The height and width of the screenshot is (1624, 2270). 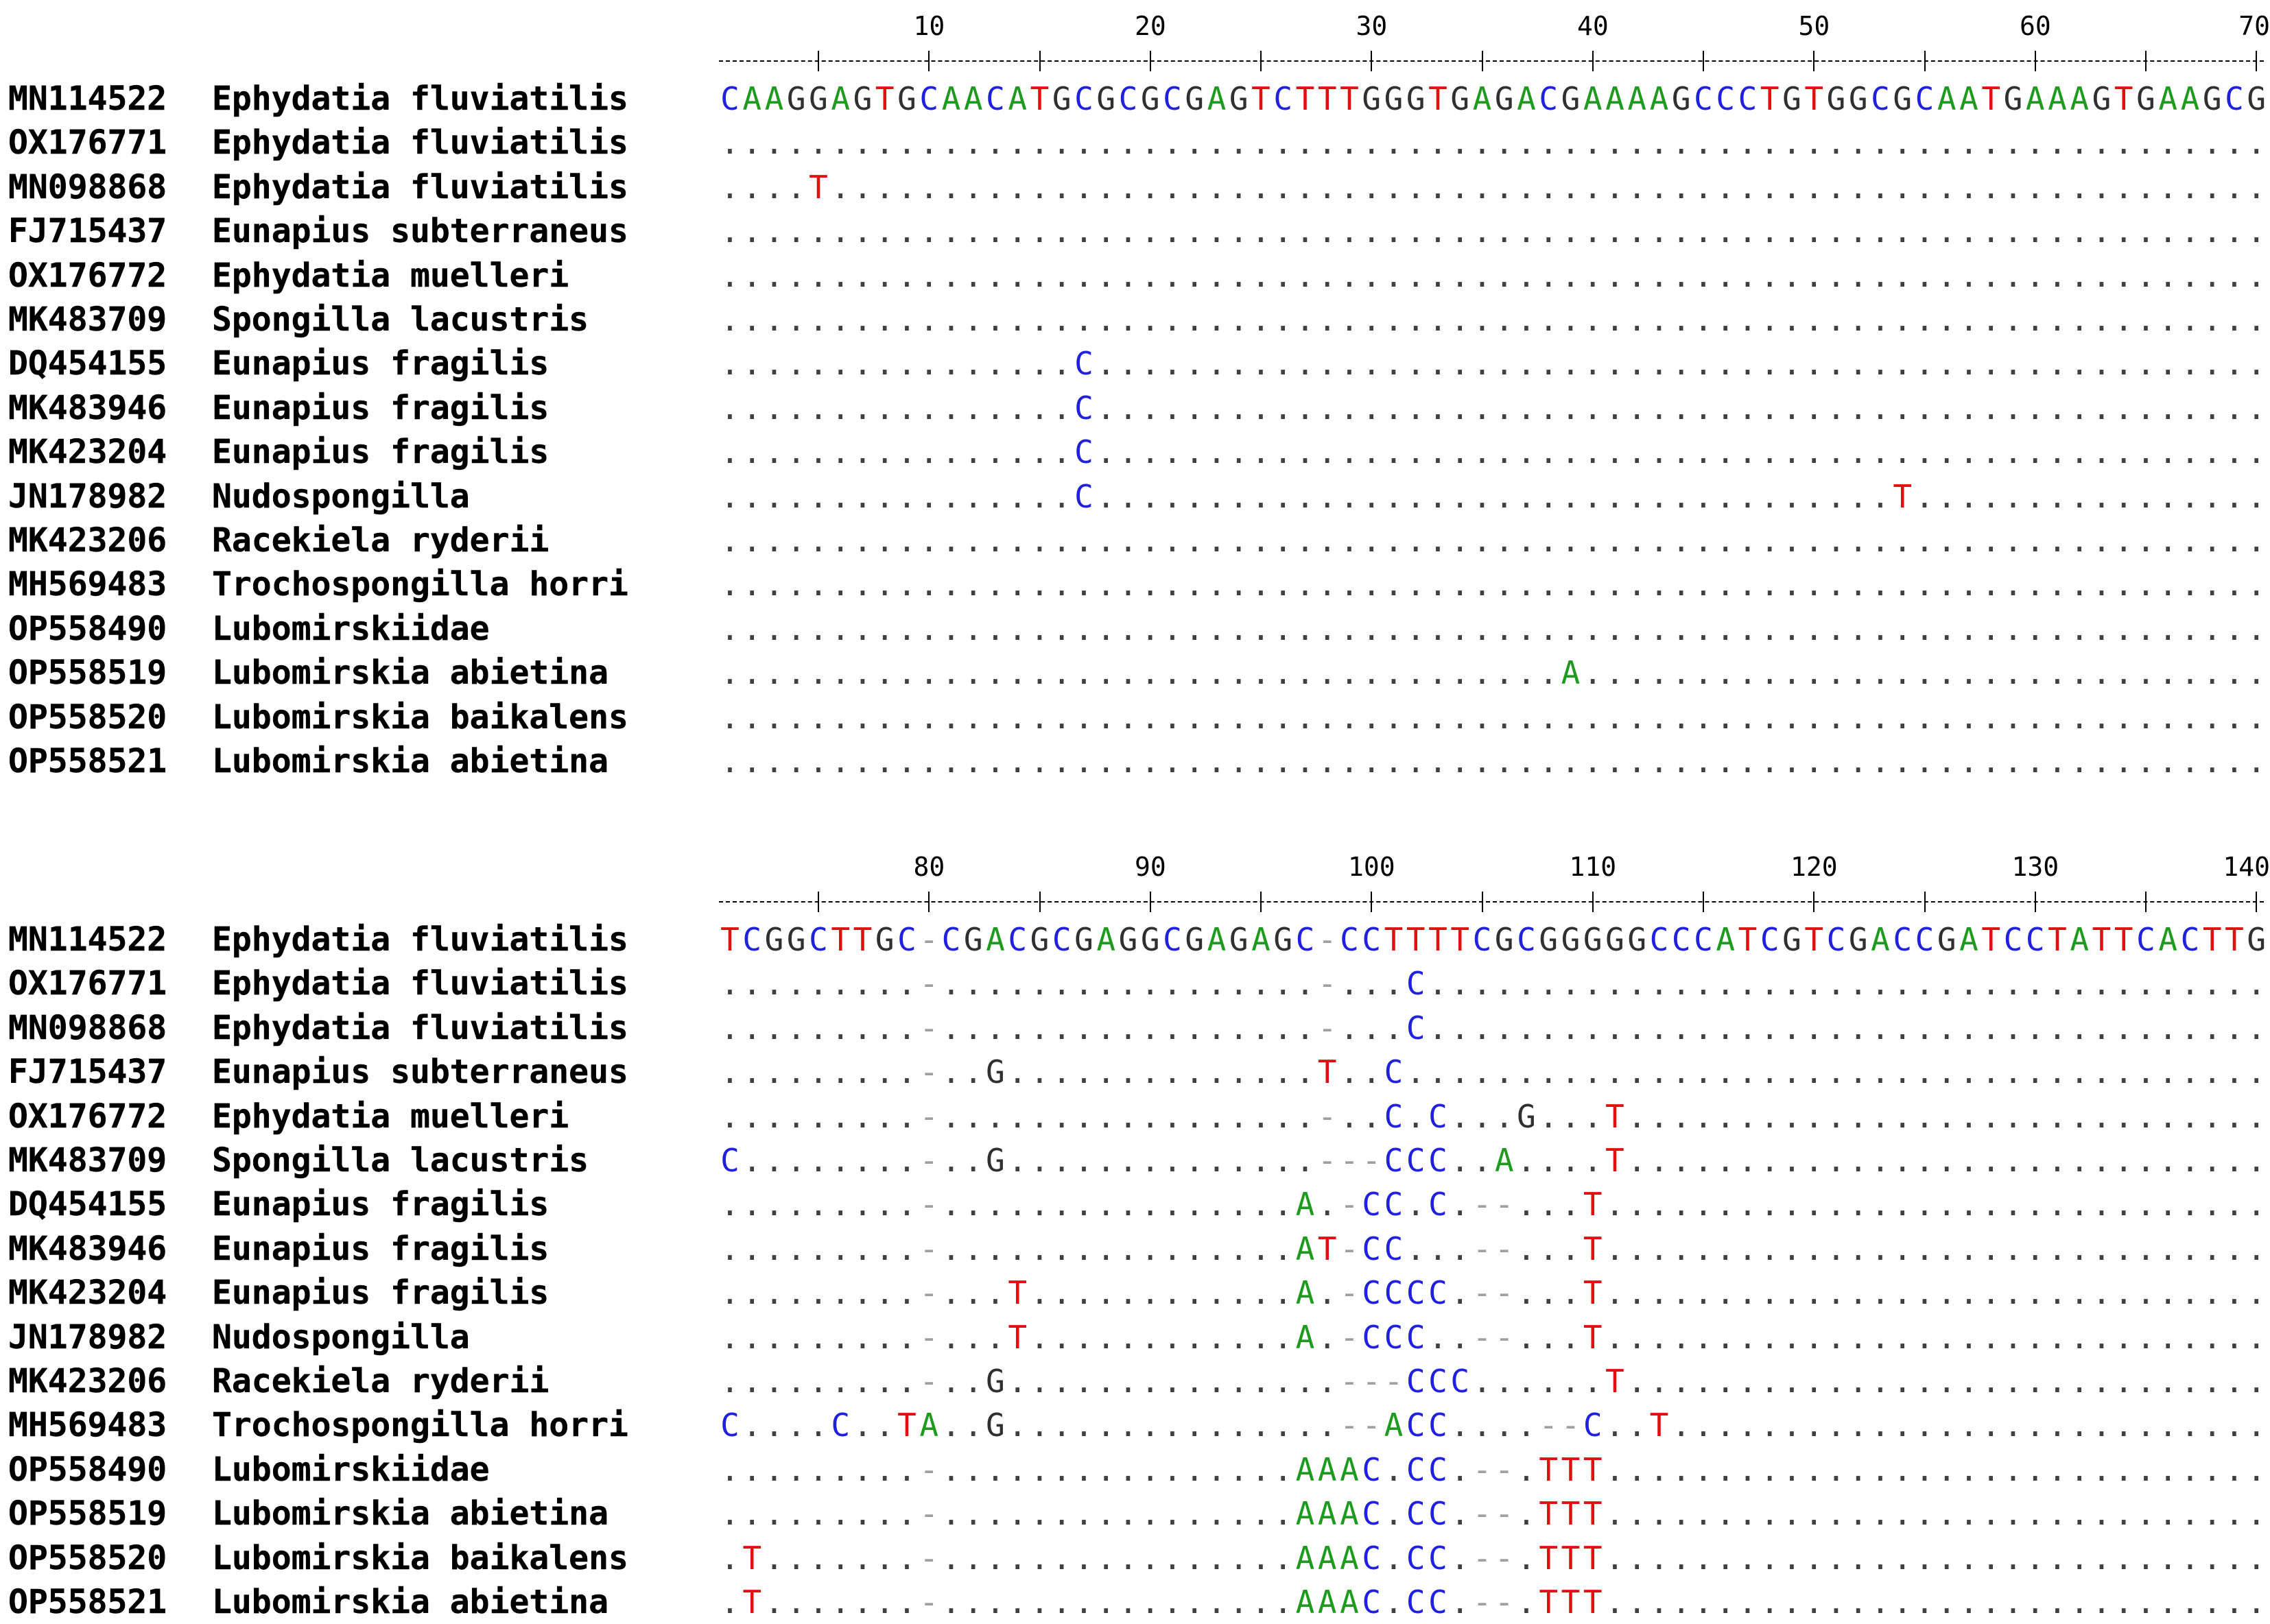 What do you see at coordinates (1593, 902) in the screenshot?
I see `ruler-tick` at bounding box center [1593, 902].